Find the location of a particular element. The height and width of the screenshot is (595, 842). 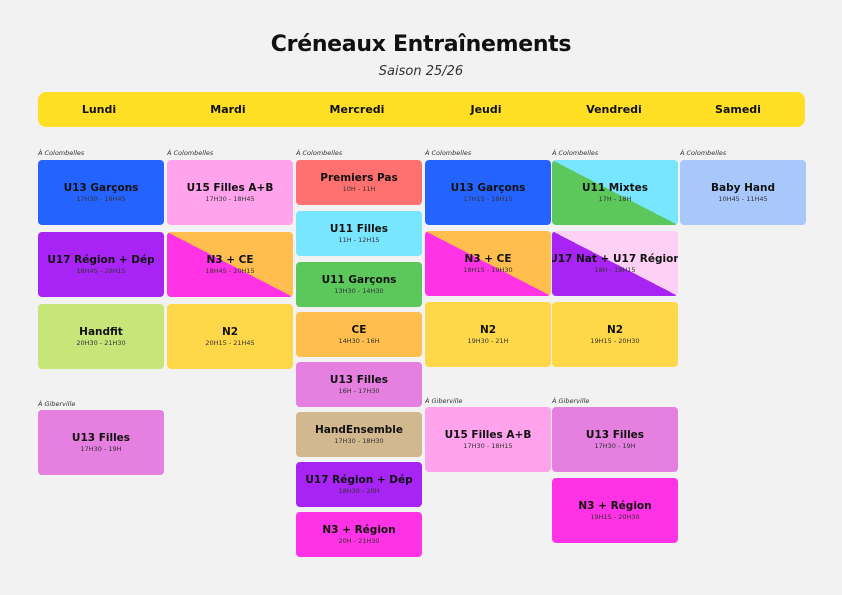

session-card: U13 Filles 16H - 17H30 is located at coordinates (359, 384).